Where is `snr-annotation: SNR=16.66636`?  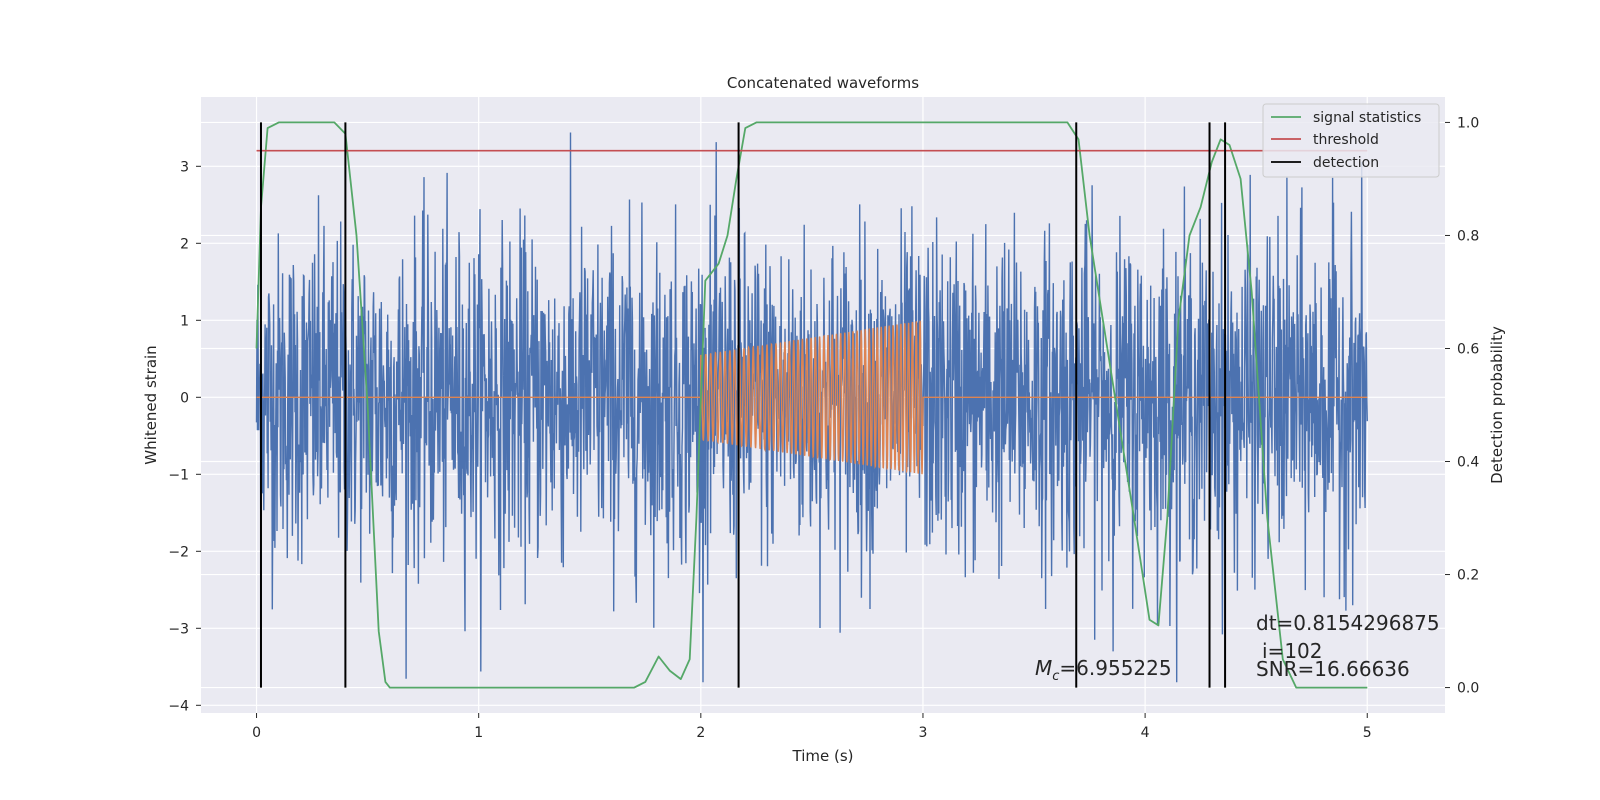 snr-annotation: SNR=16.66636 is located at coordinates (1333, 669).